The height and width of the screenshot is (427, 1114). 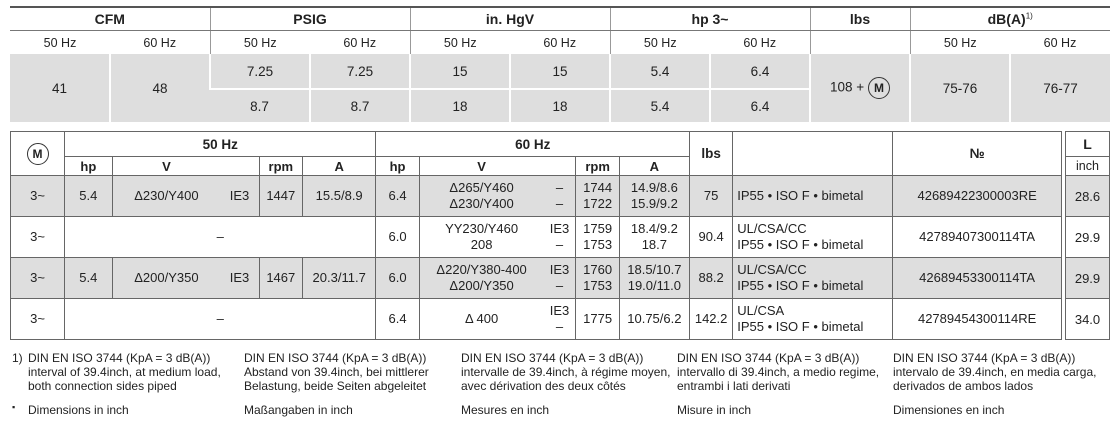 I want to click on part-number: 42689453300114TA, so click(x=977, y=278).